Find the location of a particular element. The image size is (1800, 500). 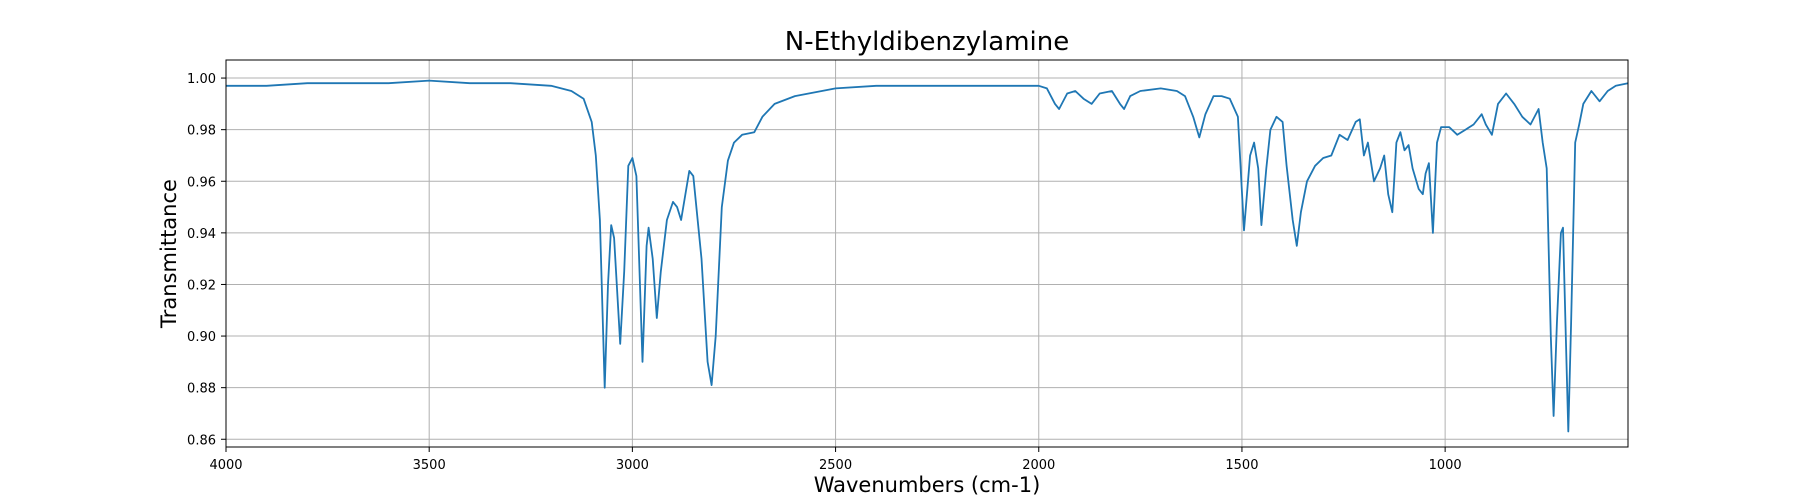

x-tick-label: 3000 is located at coordinates (632, 465).